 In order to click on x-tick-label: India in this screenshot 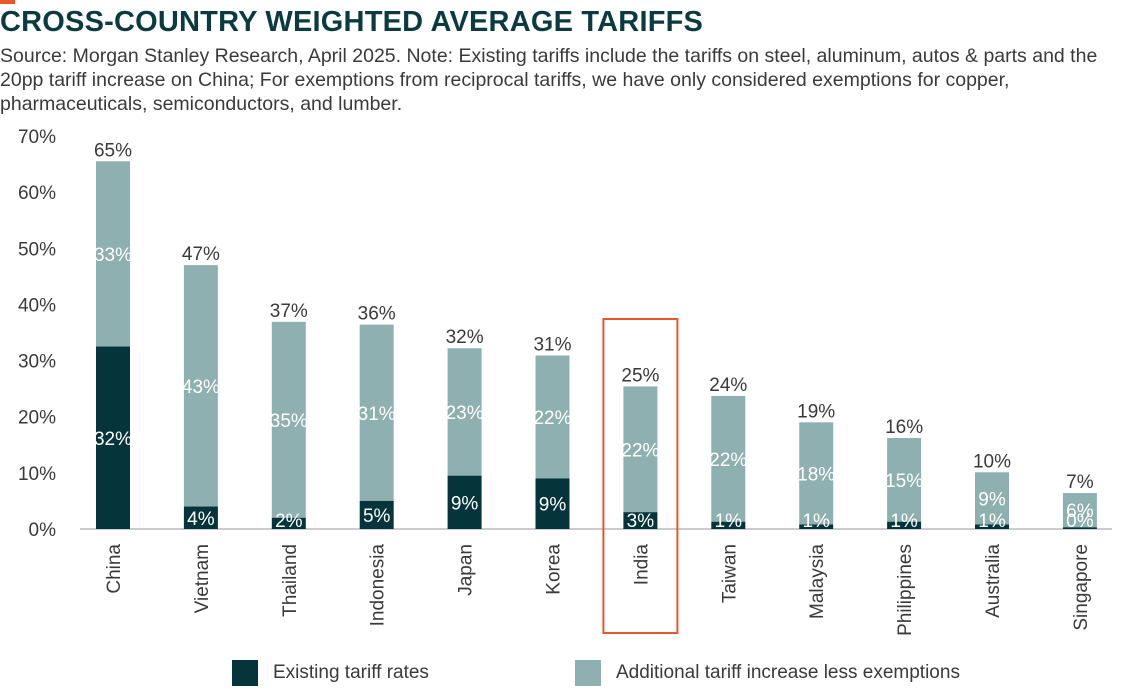, I will do `click(641, 565)`.